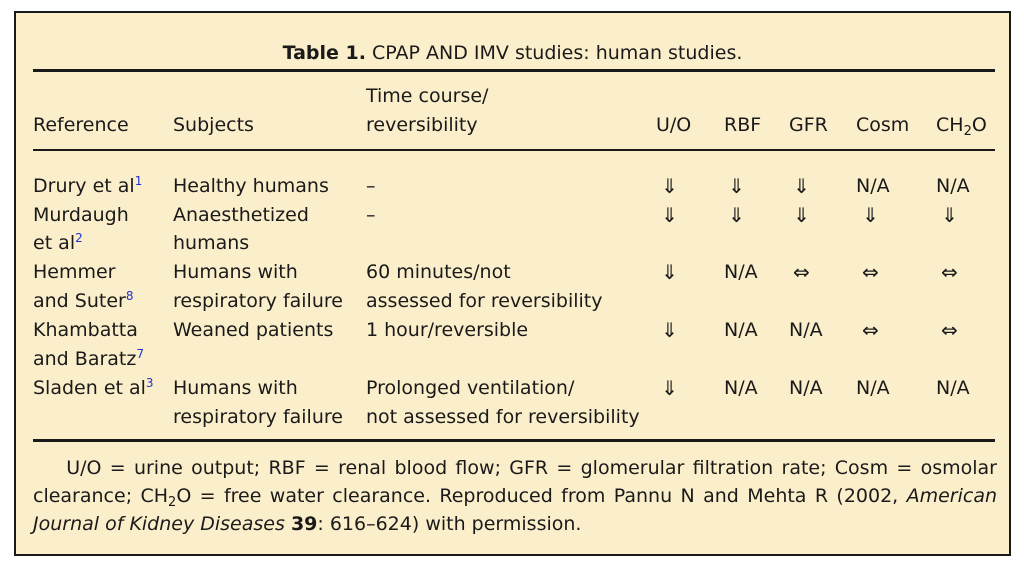 The image size is (1024, 568). Describe the element at coordinates (514, 150) in the screenshot. I see `header-rule` at that location.